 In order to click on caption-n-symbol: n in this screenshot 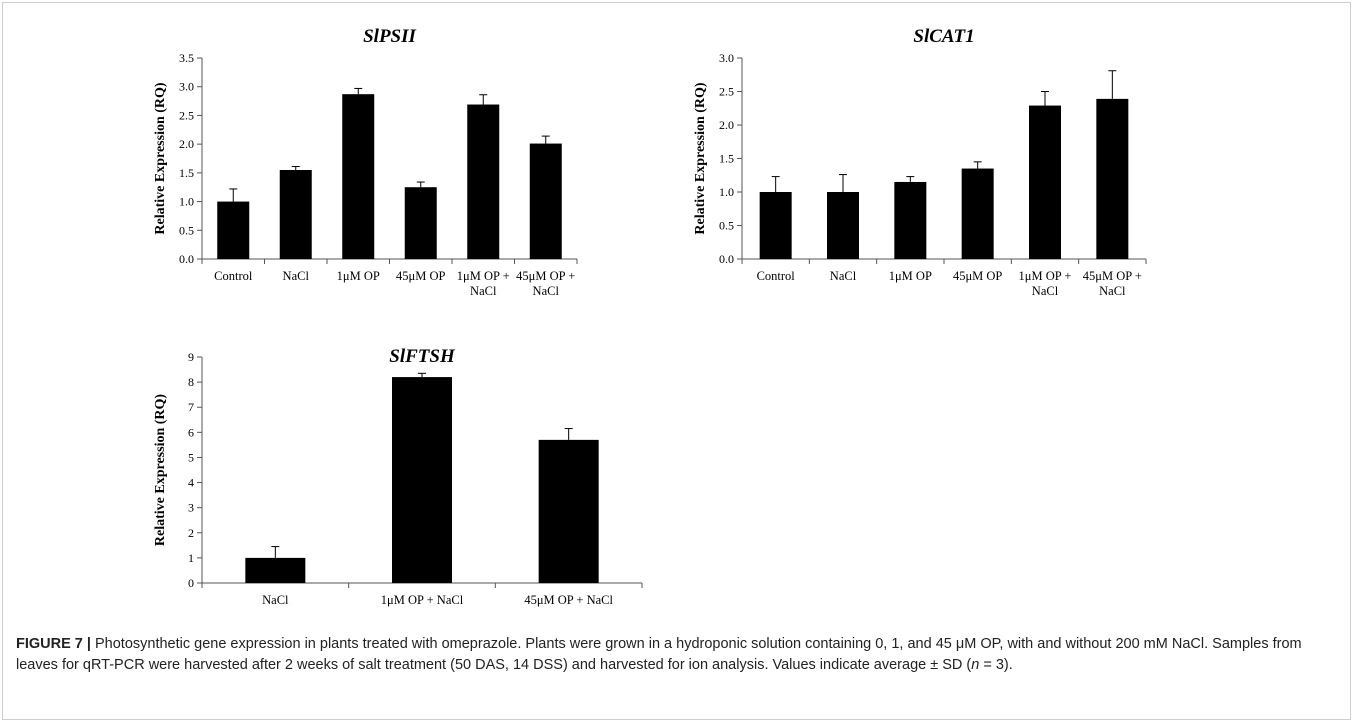, I will do `click(975, 665)`.